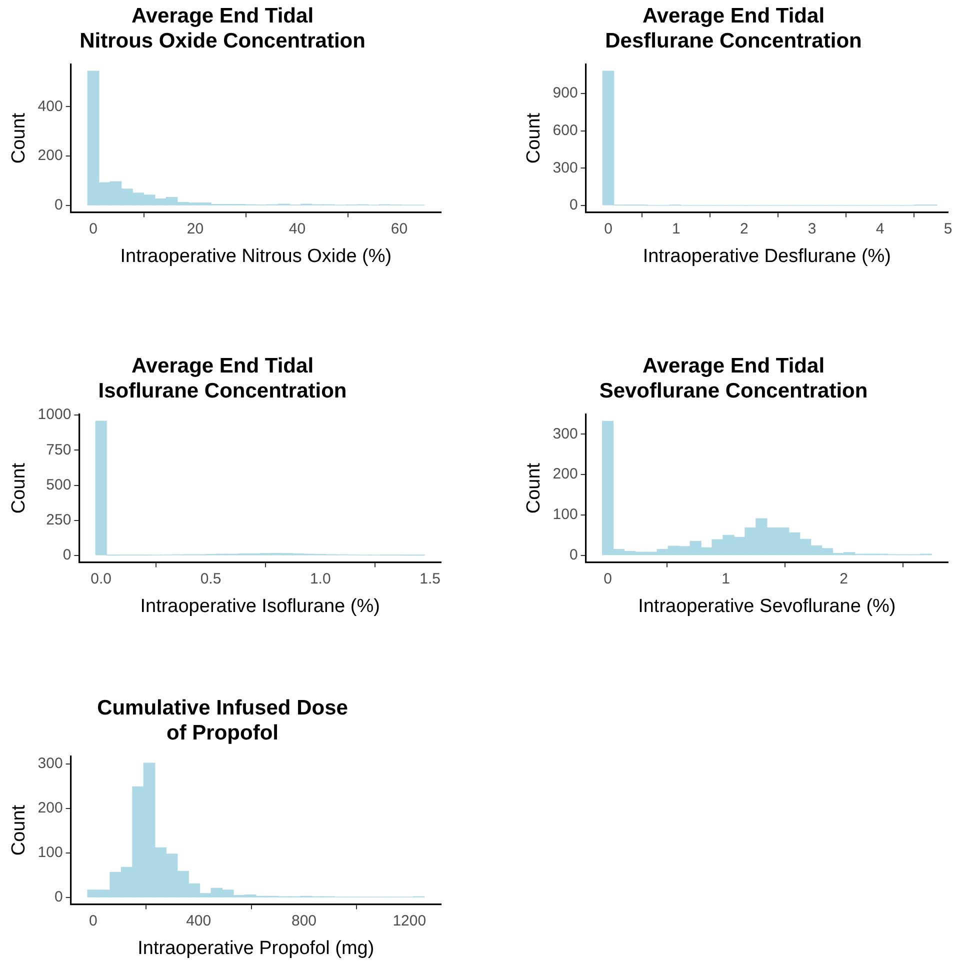 This screenshot has width=962, height=968. Describe the element at coordinates (222, 378) in the screenshot. I see `chart-title: Average End Tidal Isoflurane Concentration` at that location.